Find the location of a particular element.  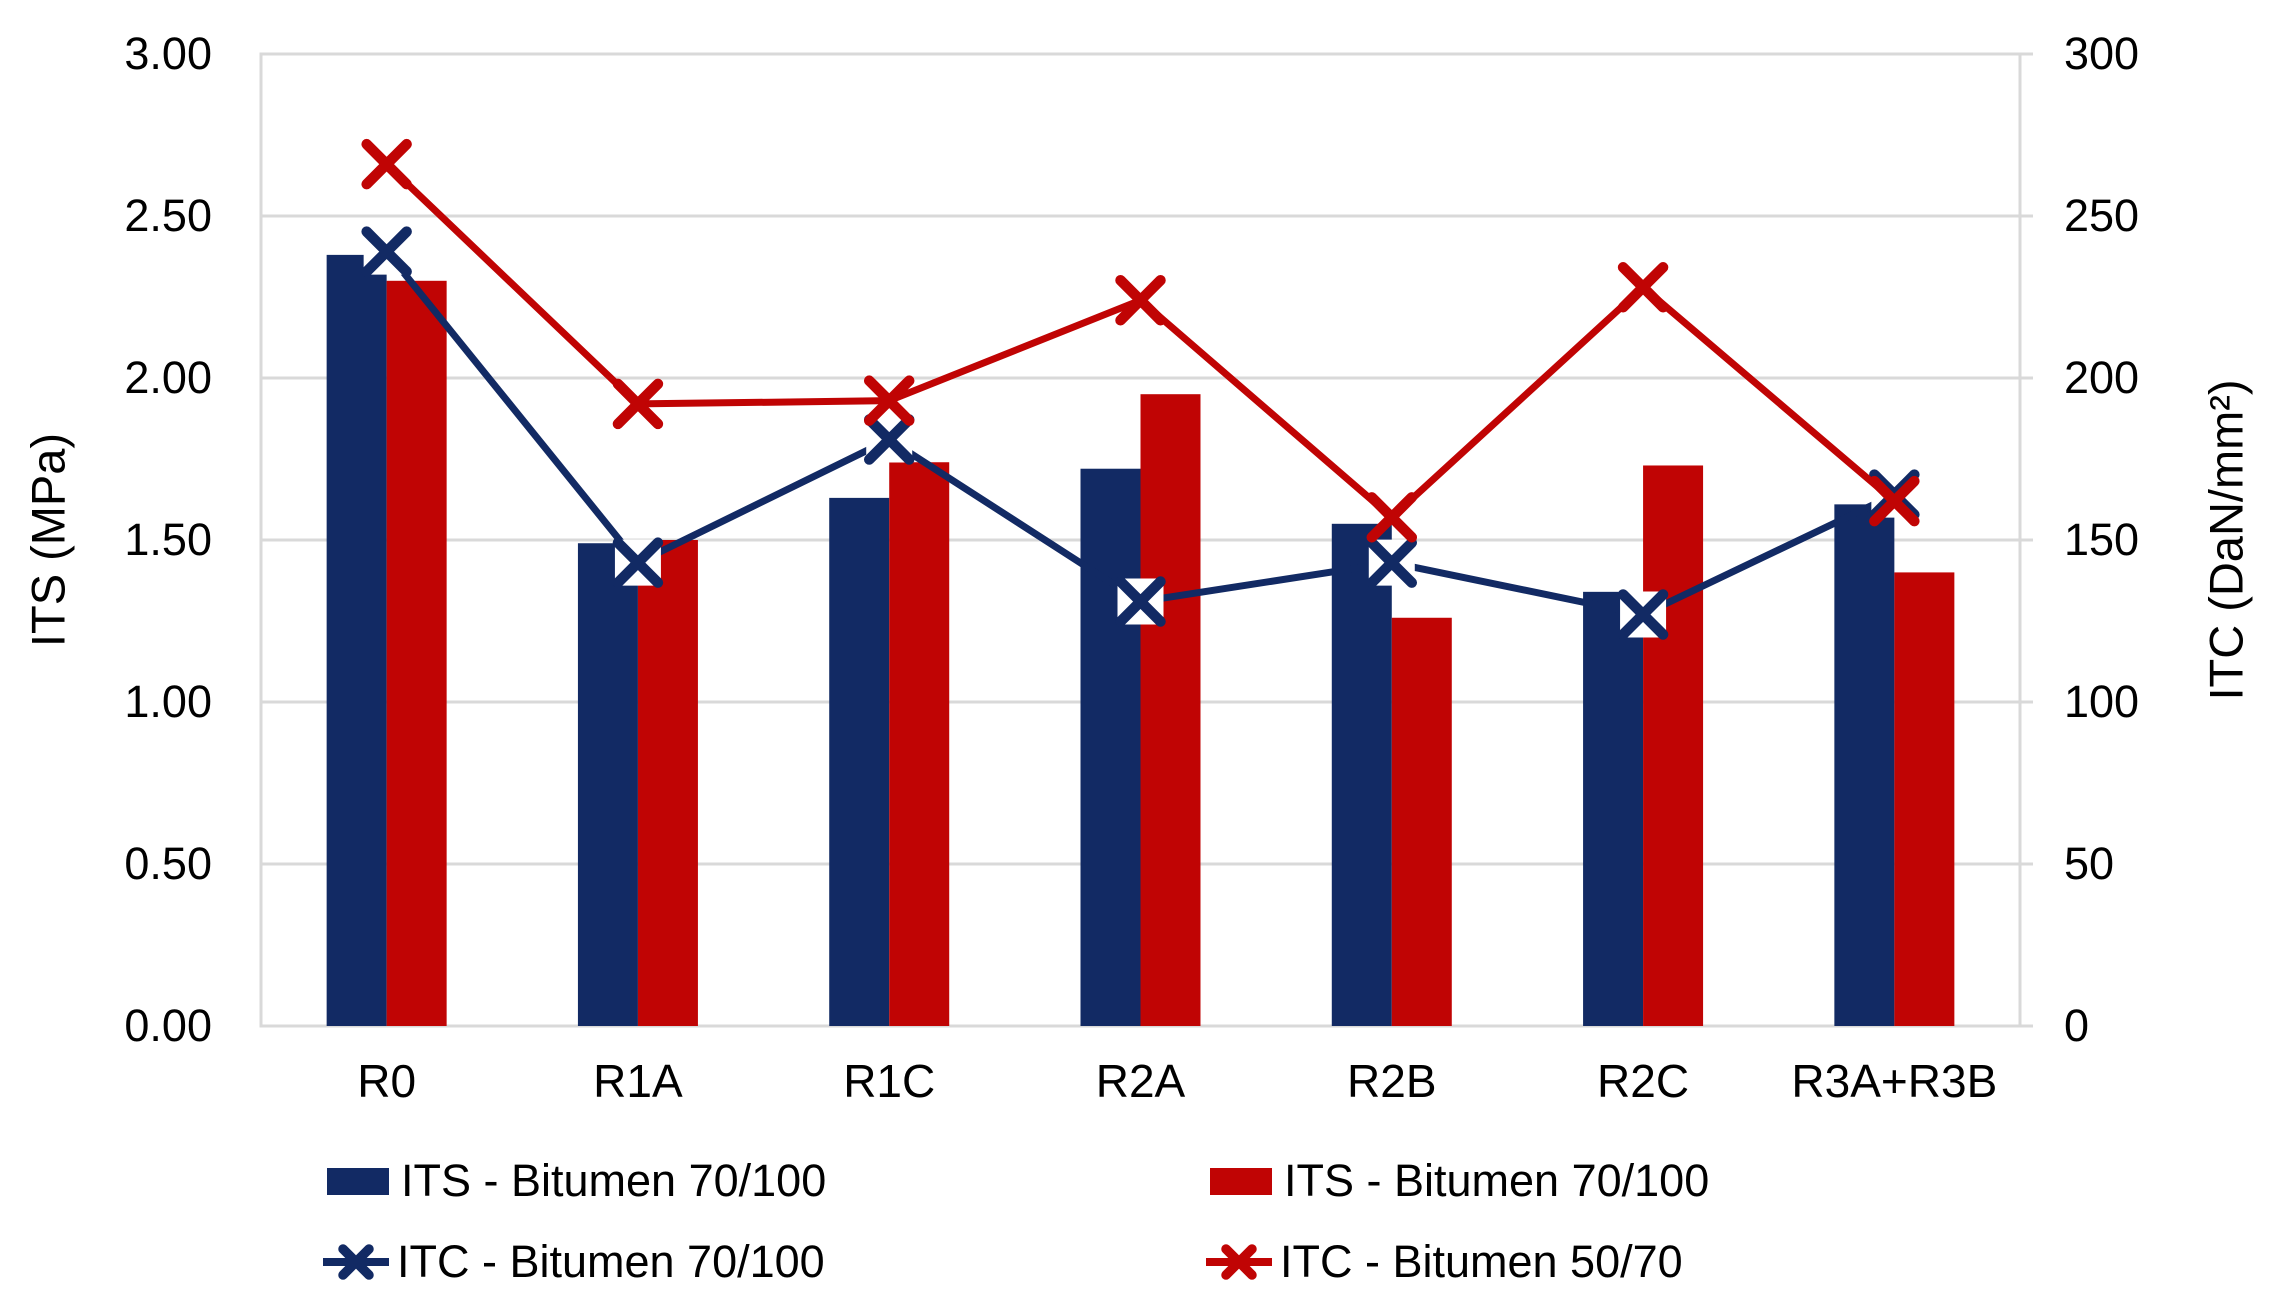

legend-item-its-red: ITS - Bitumen 70/100 is located at coordinates (1459, 1181).